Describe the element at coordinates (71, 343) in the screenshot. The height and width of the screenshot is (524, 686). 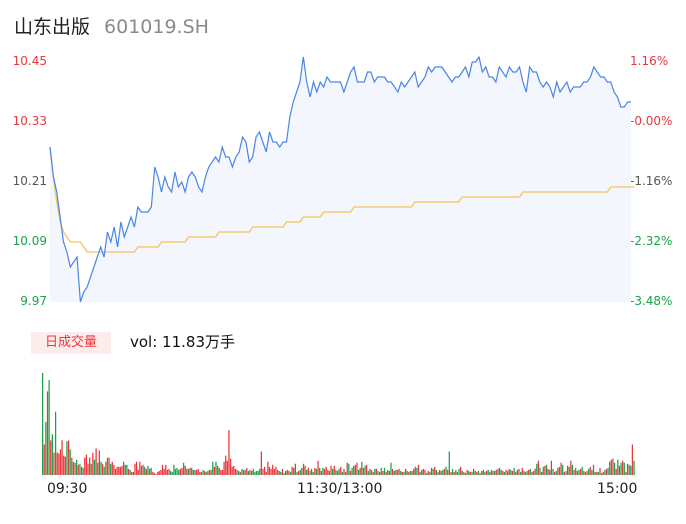
I see `volume-tag: 日成交量` at that location.